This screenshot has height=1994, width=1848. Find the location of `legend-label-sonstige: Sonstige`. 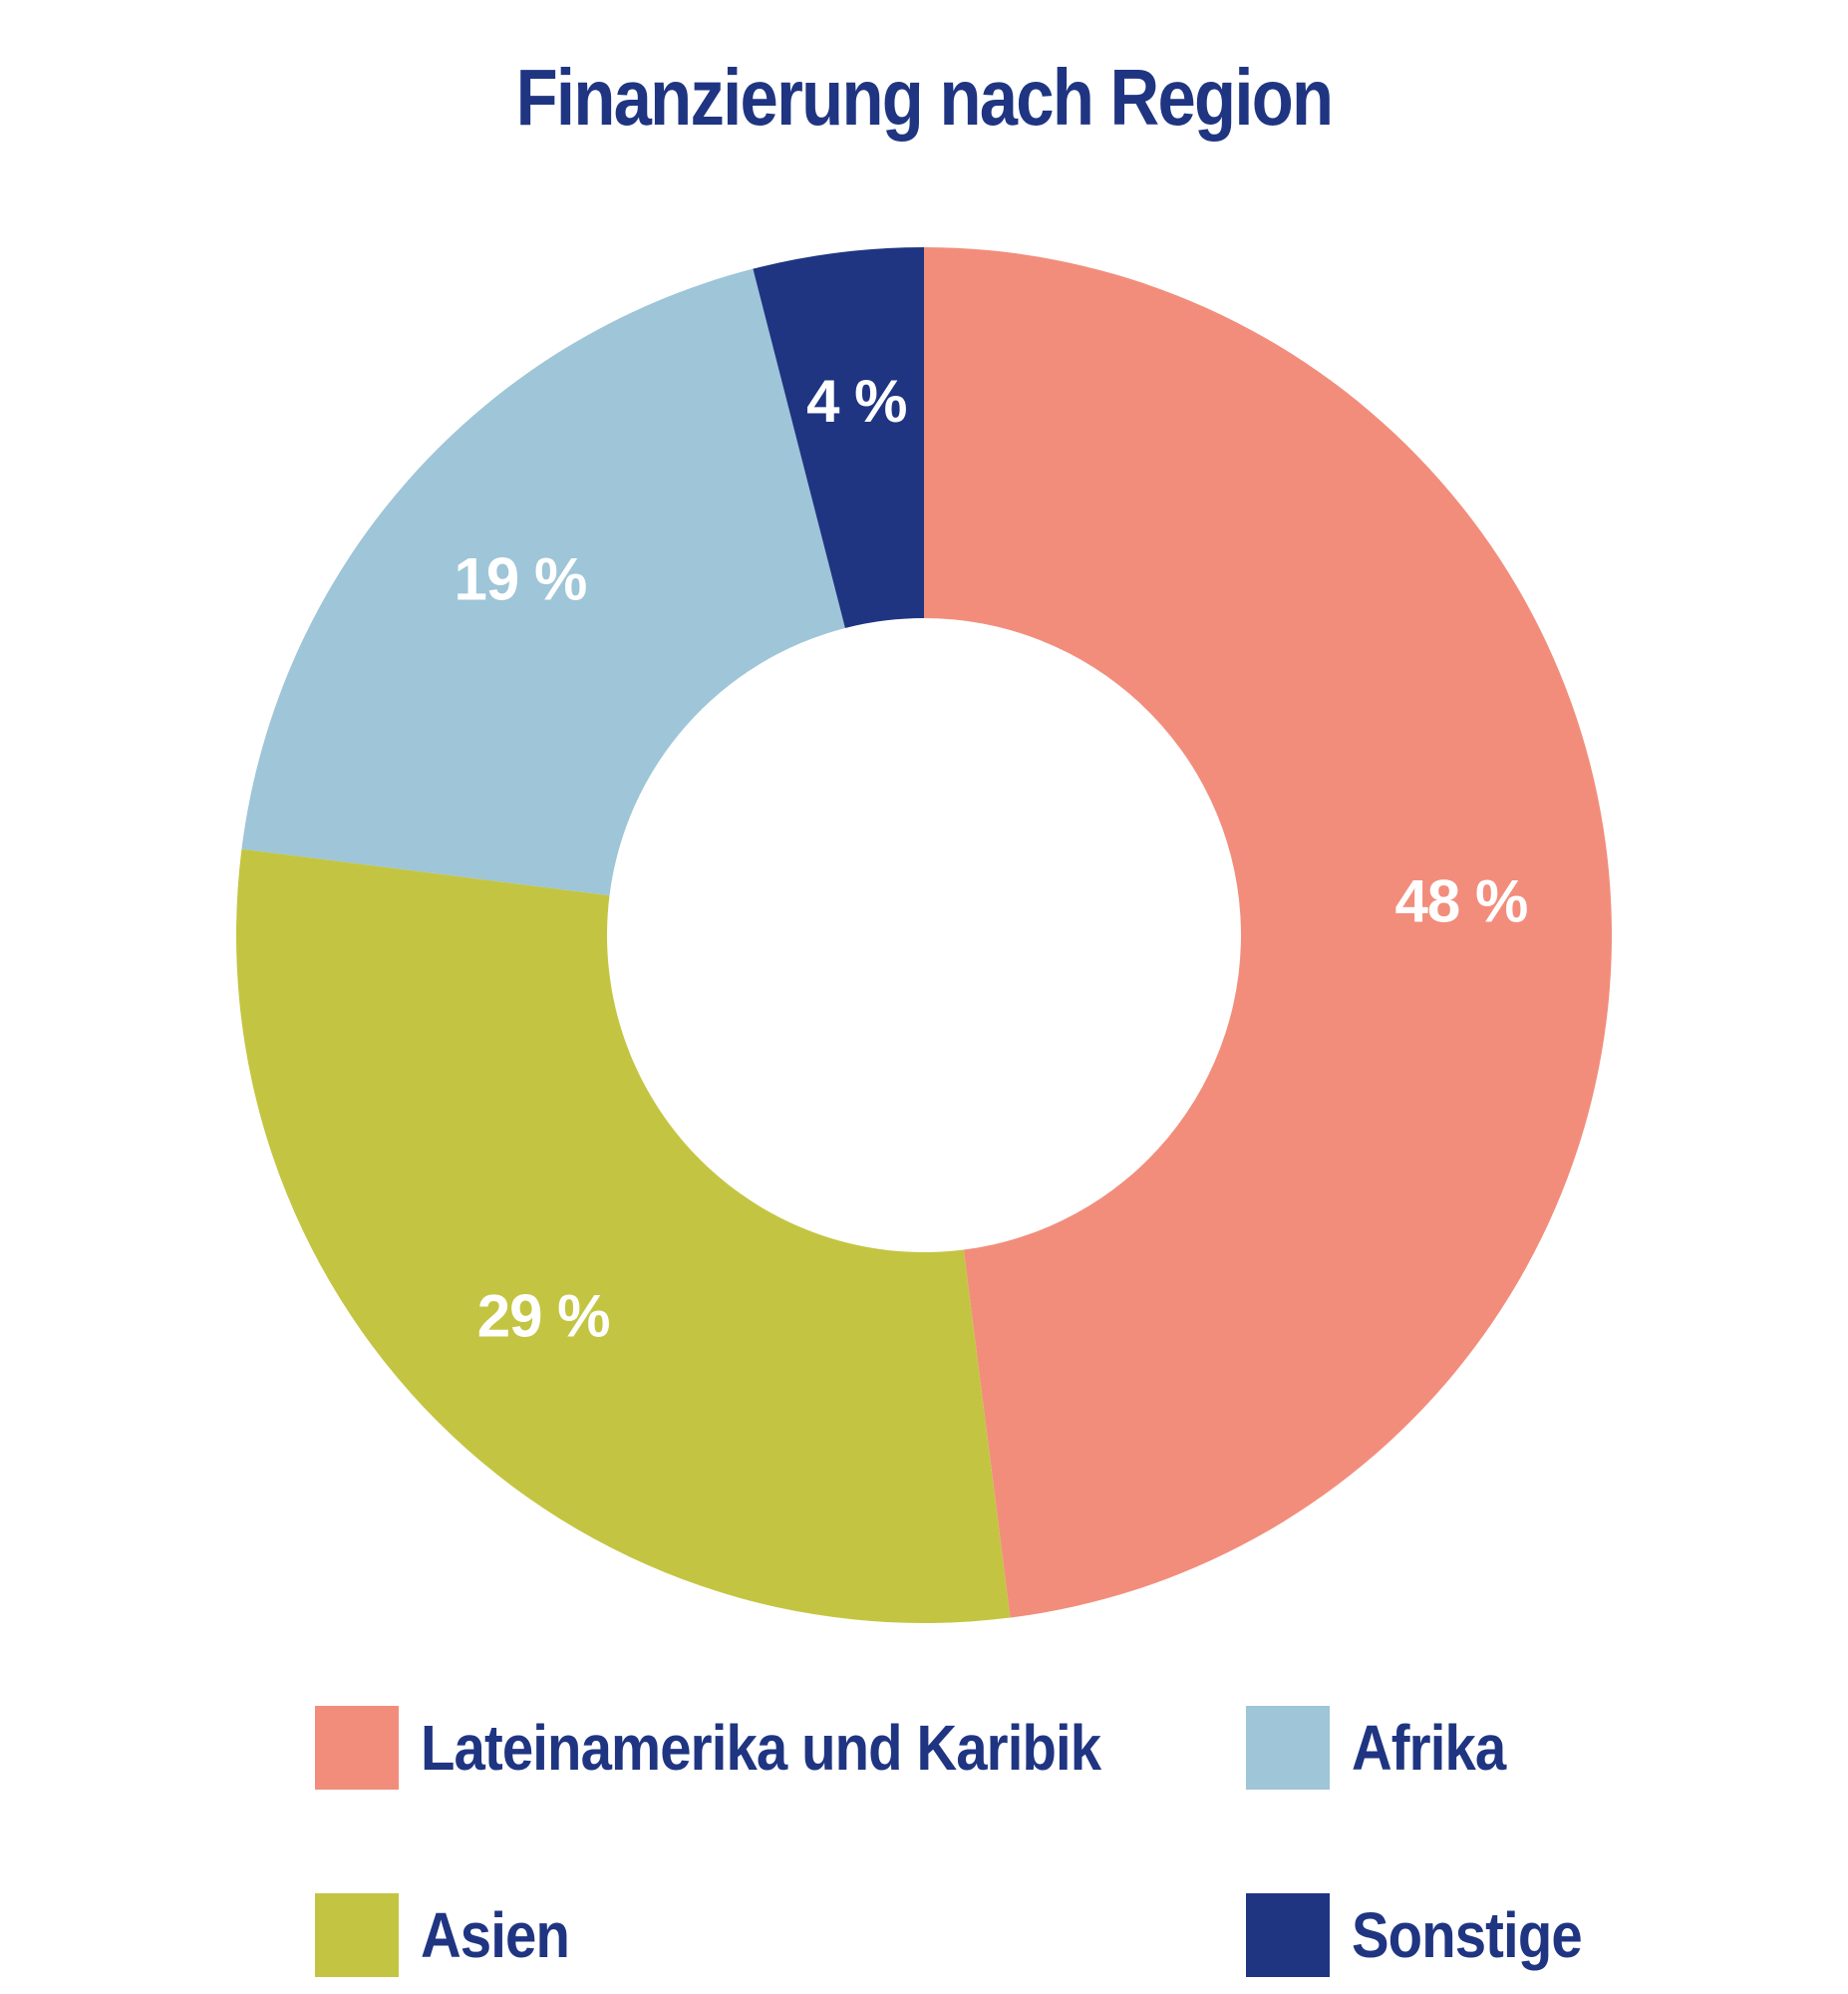

legend-label-sonstige: Sonstige is located at coordinates (1467, 1935).